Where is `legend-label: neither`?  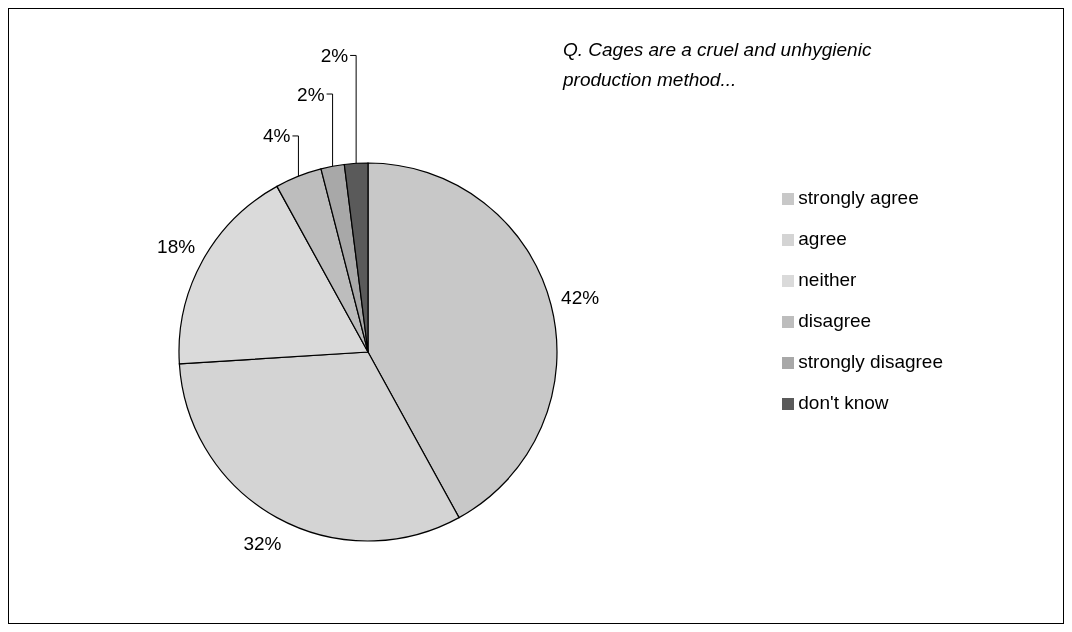
legend-label: neither is located at coordinates (827, 279).